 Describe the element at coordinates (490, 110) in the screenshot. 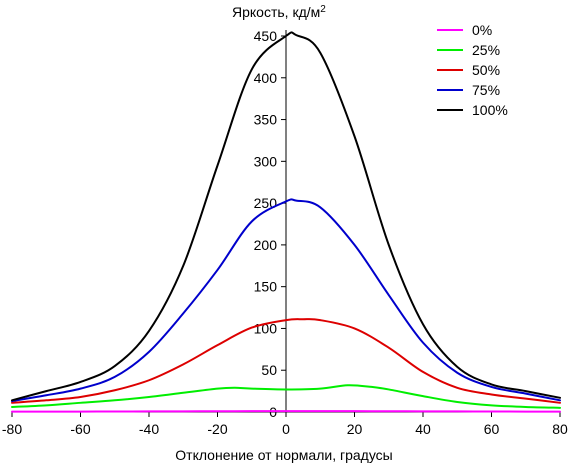

I see `legend-label-4: 100%` at that location.